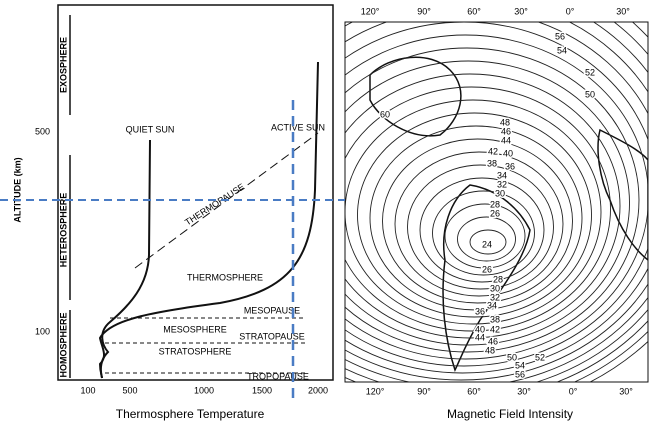  What do you see at coordinates (272, 310) in the screenshot?
I see `layer-label: MESOPAUSE` at bounding box center [272, 310].